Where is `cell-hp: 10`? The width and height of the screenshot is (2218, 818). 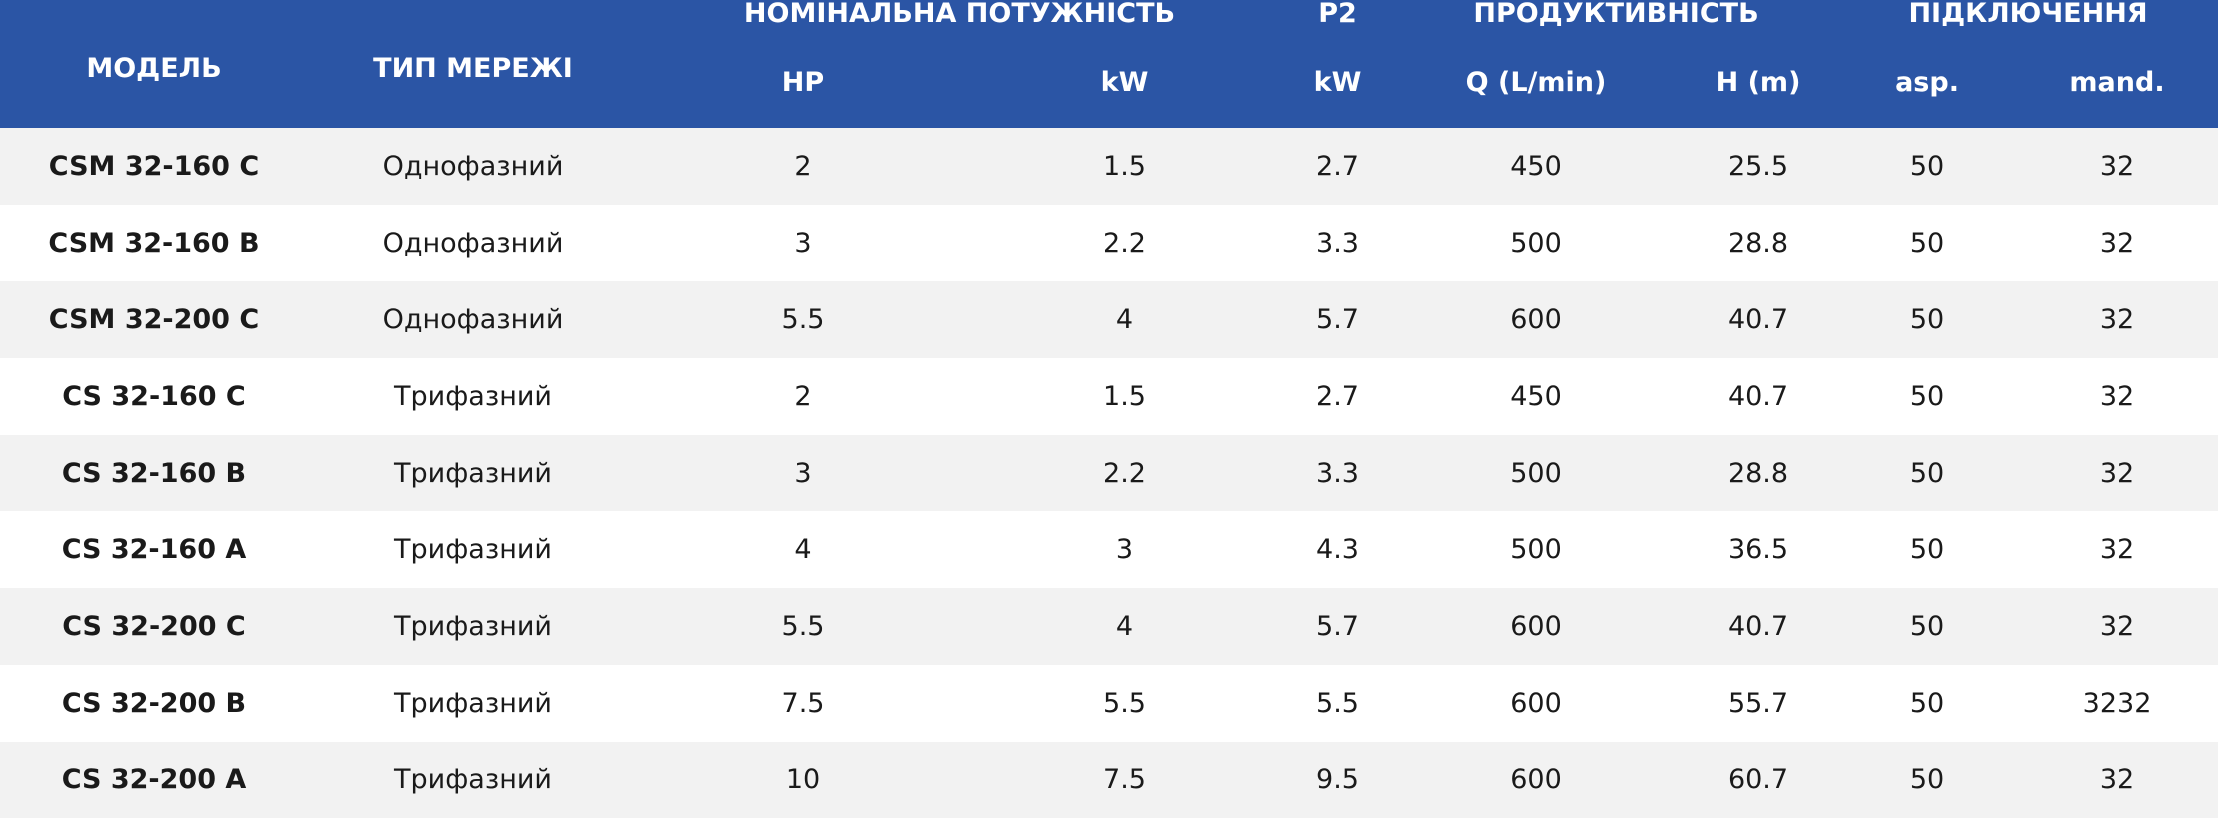 cell-hp: 10 is located at coordinates (803, 779).